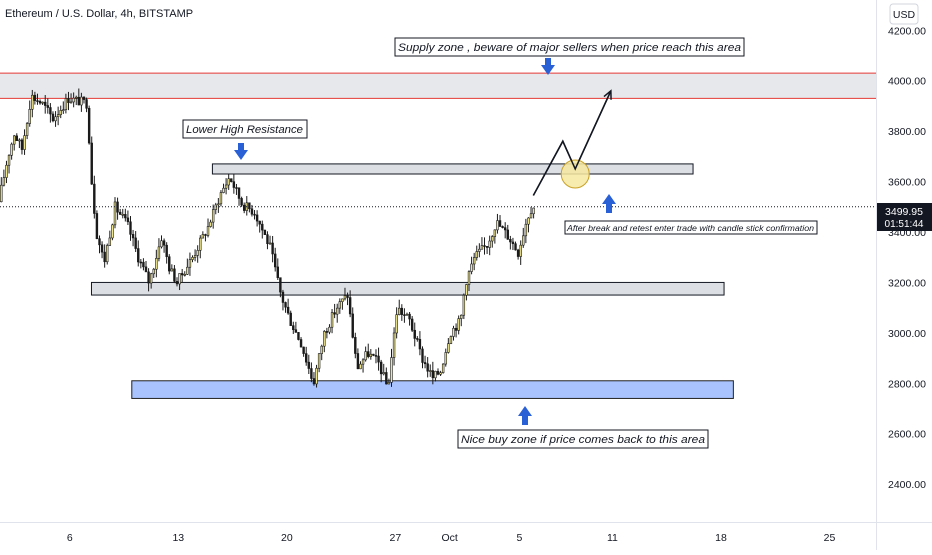 The height and width of the screenshot is (555, 932). What do you see at coordinates (245, 129) in the screenshot?
I see `annotation-lower-high: Lower High Resistance` at bounding box center [245, 129].